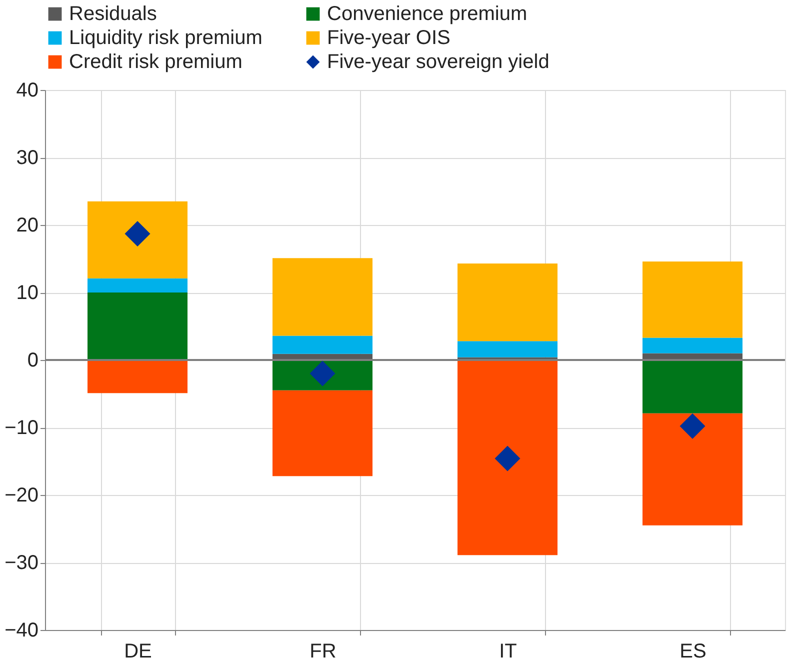 Image resolution: width=798 pixels, height=671 pixels. Describe the element at coordinates (21, 495) in the screenshot. I see `y-tick-label: −20` at that location.